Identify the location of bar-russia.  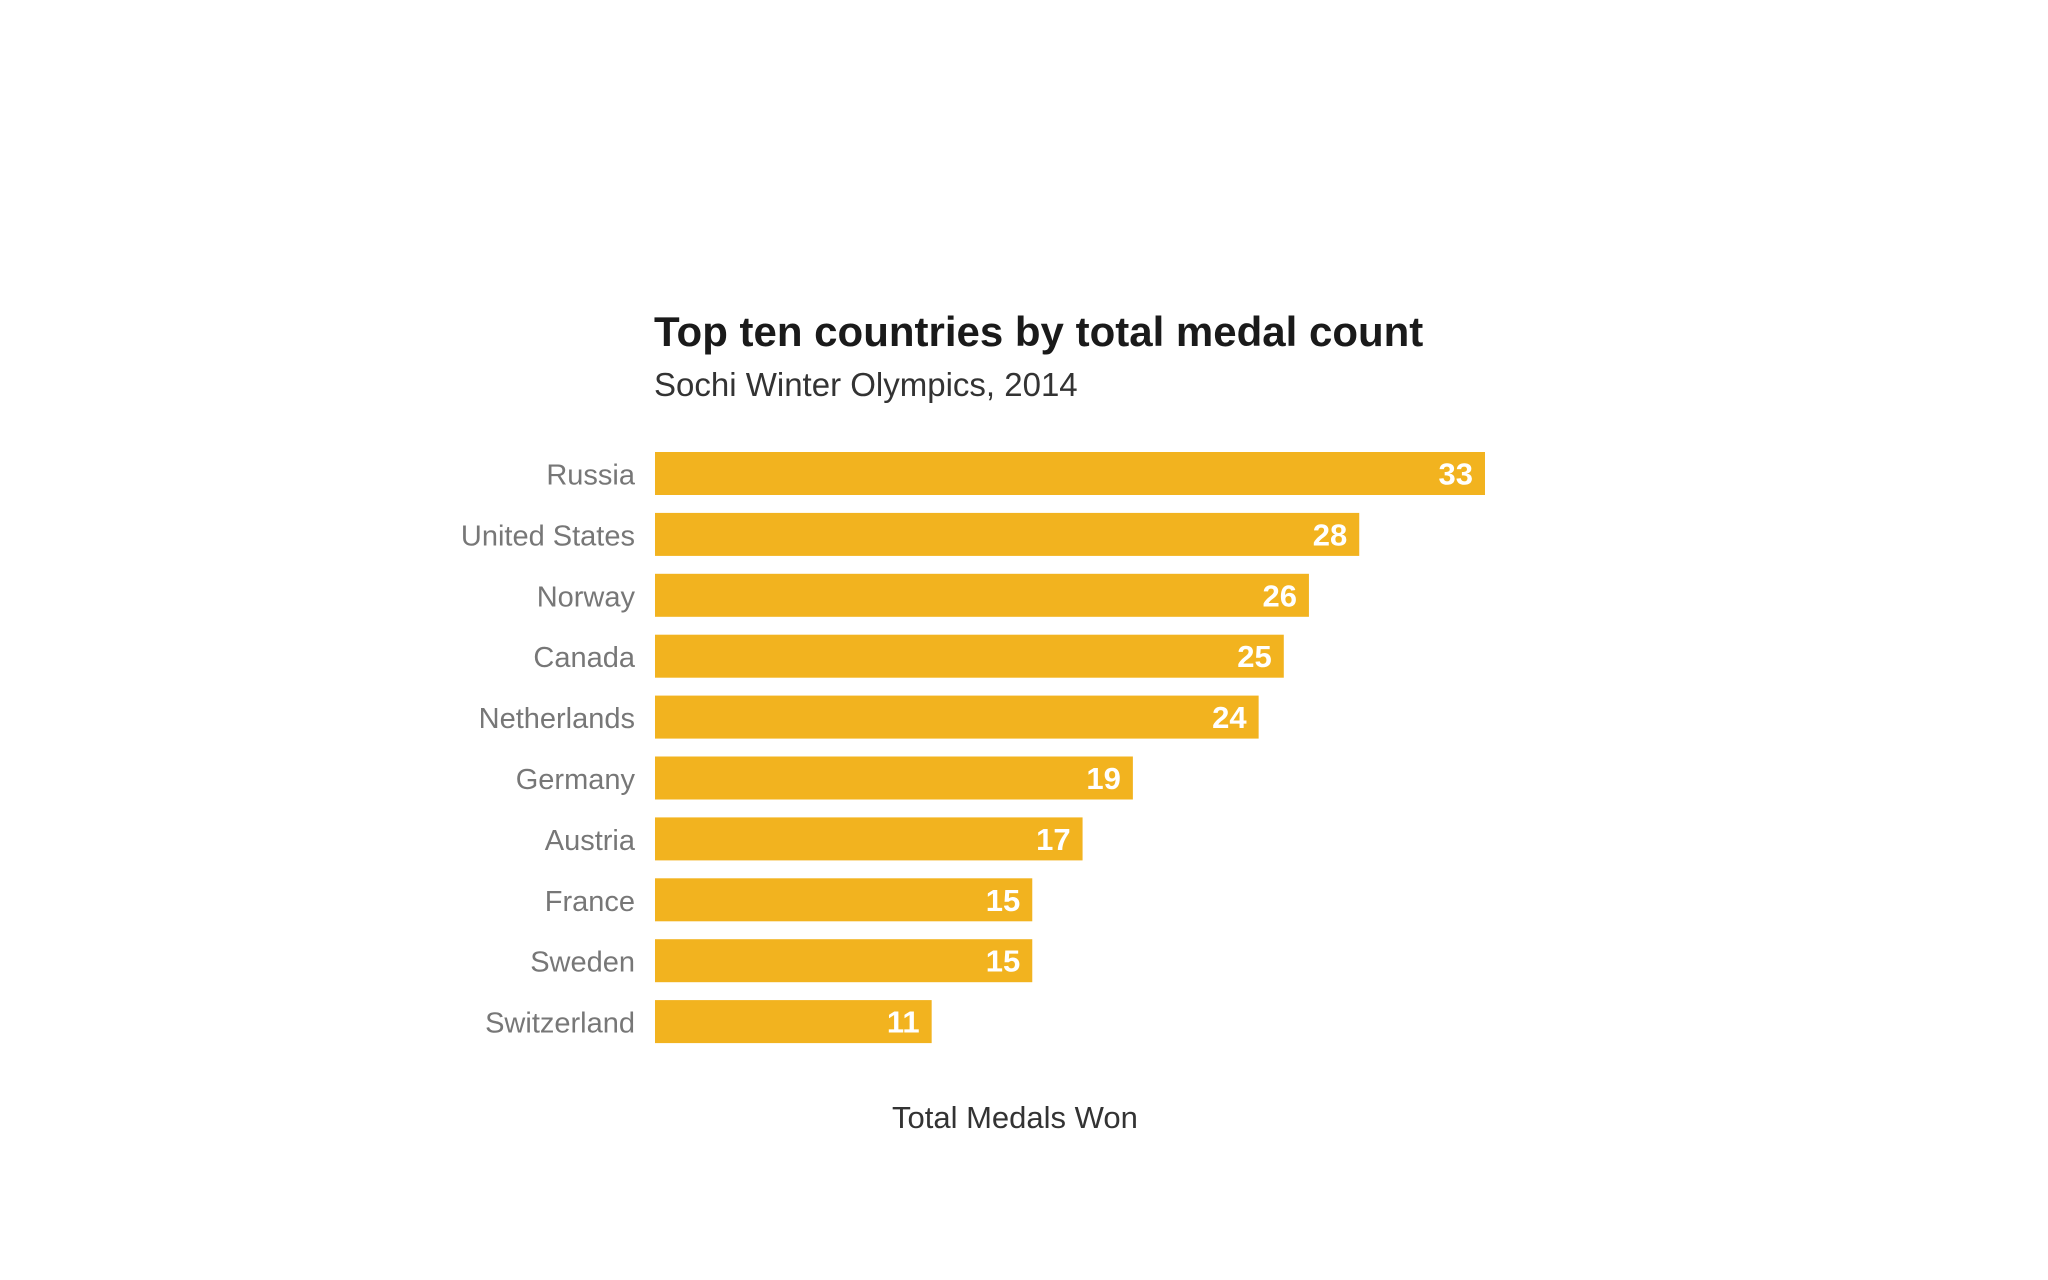
(1070, 473).